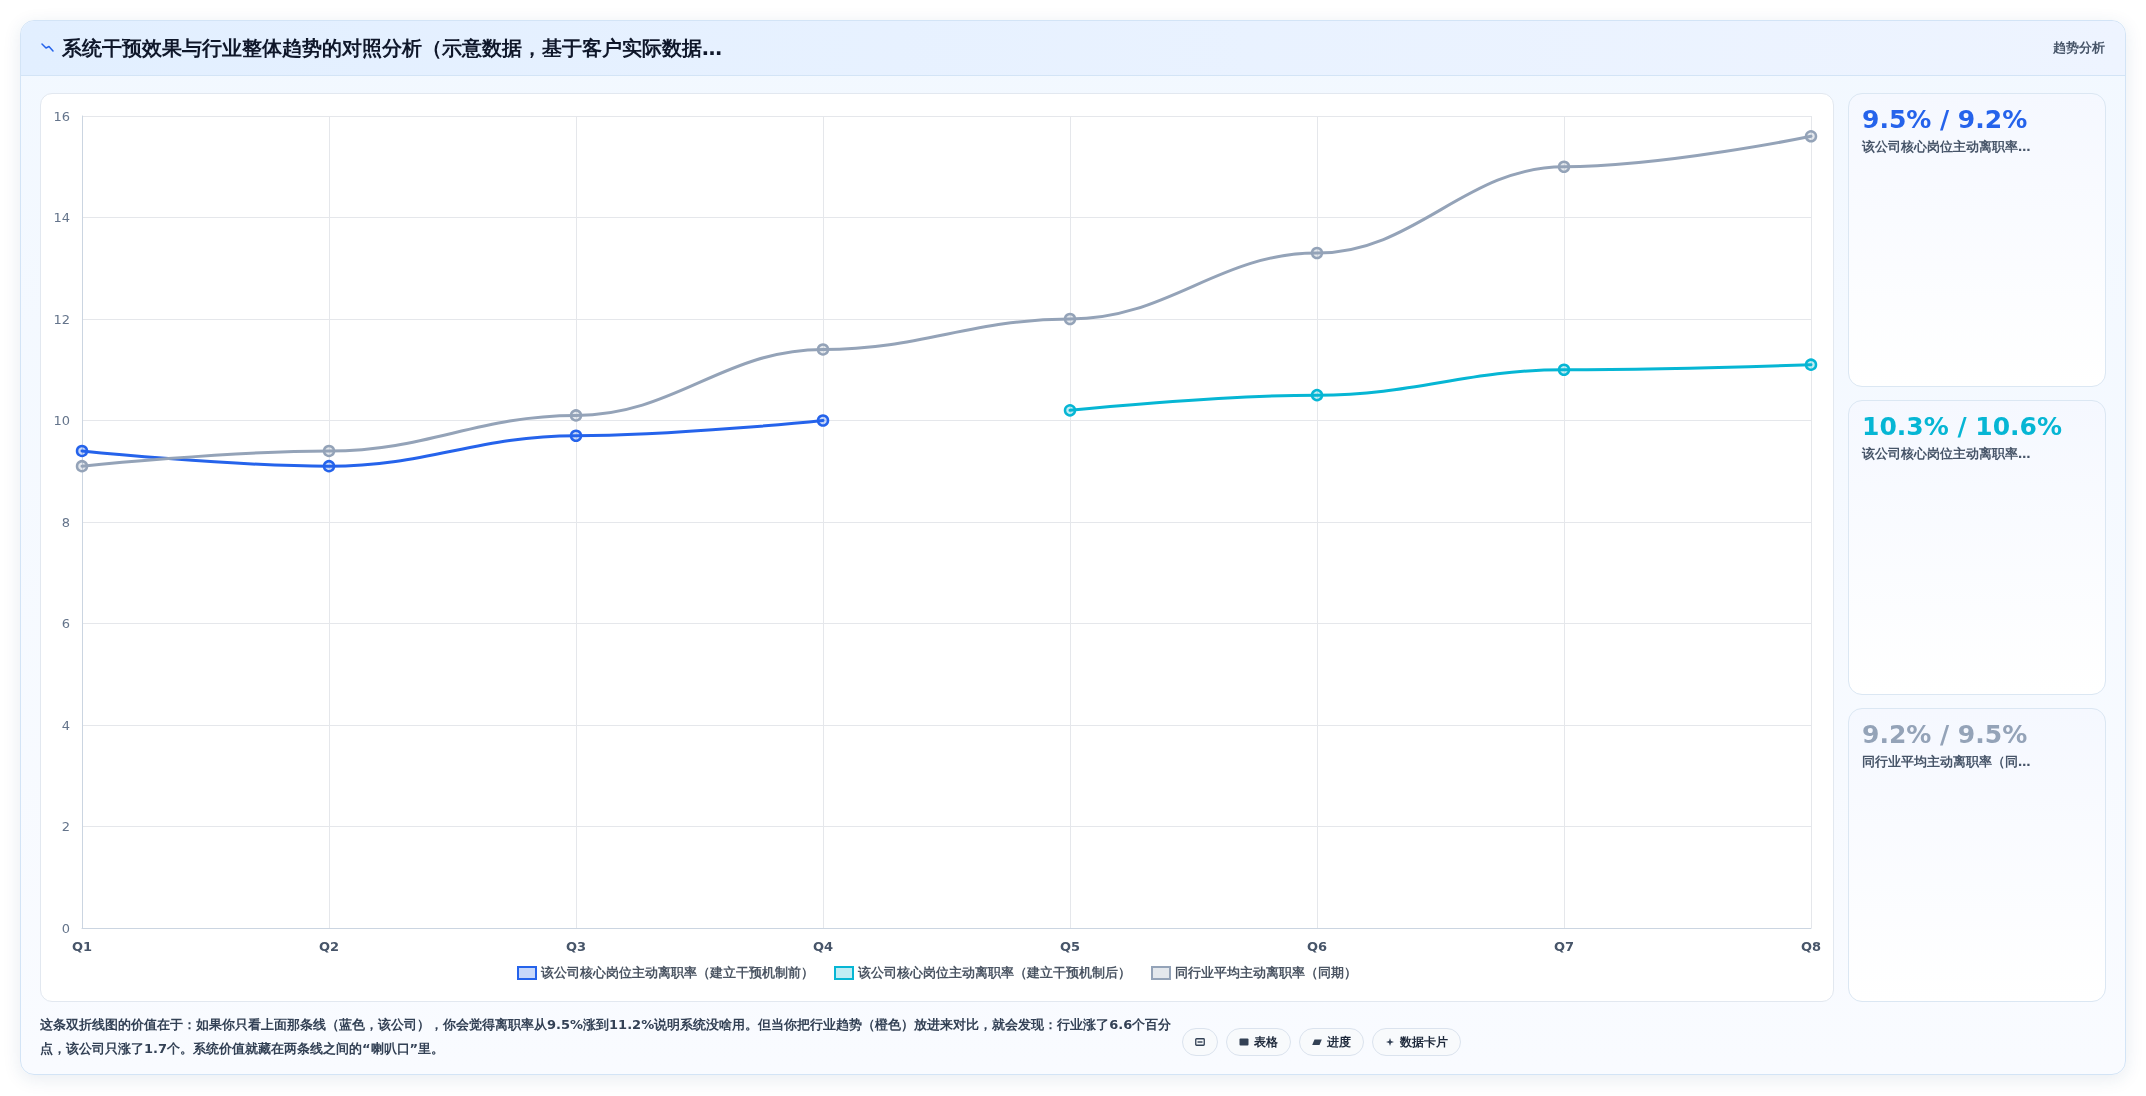  What do you see at coordinates (1317, 946) in the screenshot?
I see `x-tick-label: Q6` at bounding box center [1317, 946].